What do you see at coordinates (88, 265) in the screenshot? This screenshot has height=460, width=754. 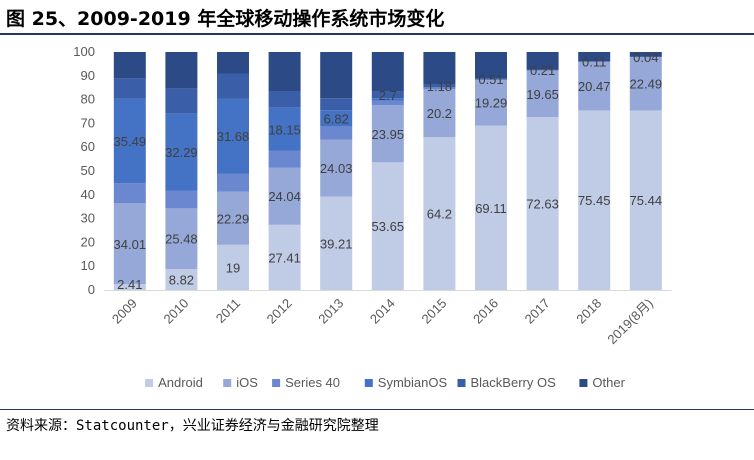 I see `y-tick-label: 10` at bounding box center [88, 265].